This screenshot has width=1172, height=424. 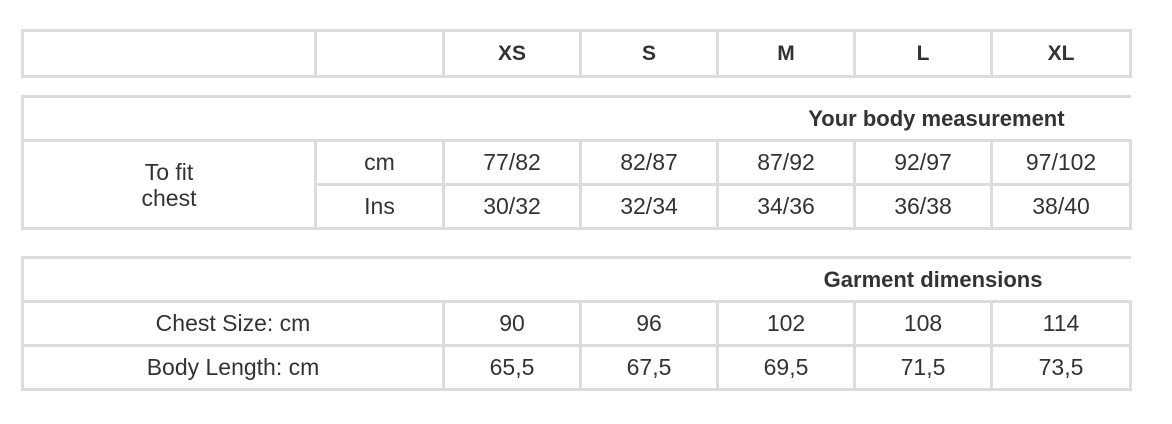 What do you see at coordinates (923, 162) in the screenshot?
I see `chest-cm-l: 92/97` at bounding box center [923, 162].